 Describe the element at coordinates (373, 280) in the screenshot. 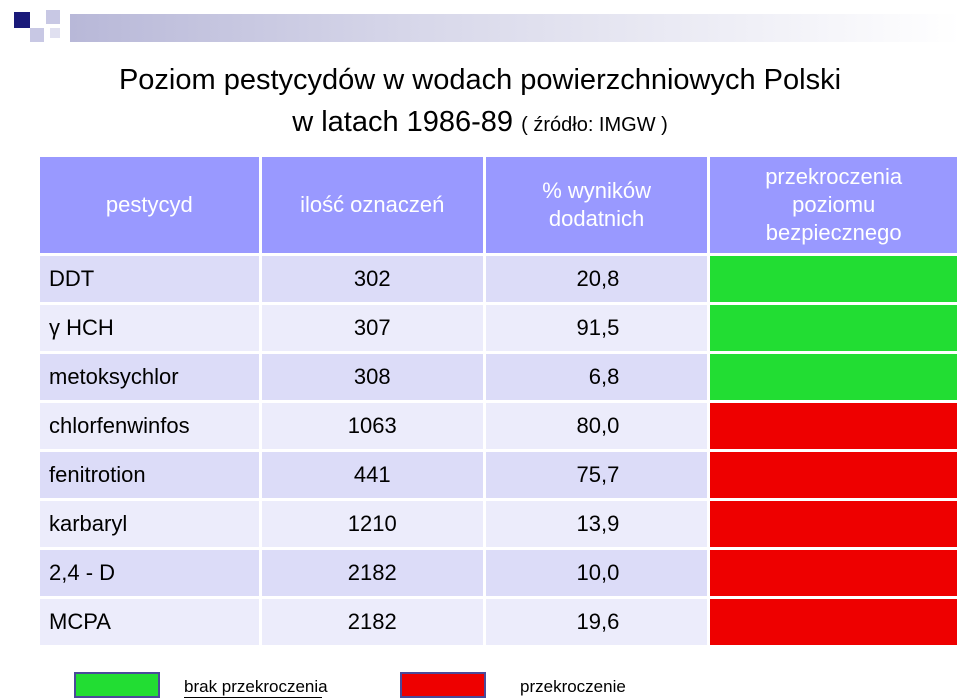

I see `cell-ilosc: 302` at that location.